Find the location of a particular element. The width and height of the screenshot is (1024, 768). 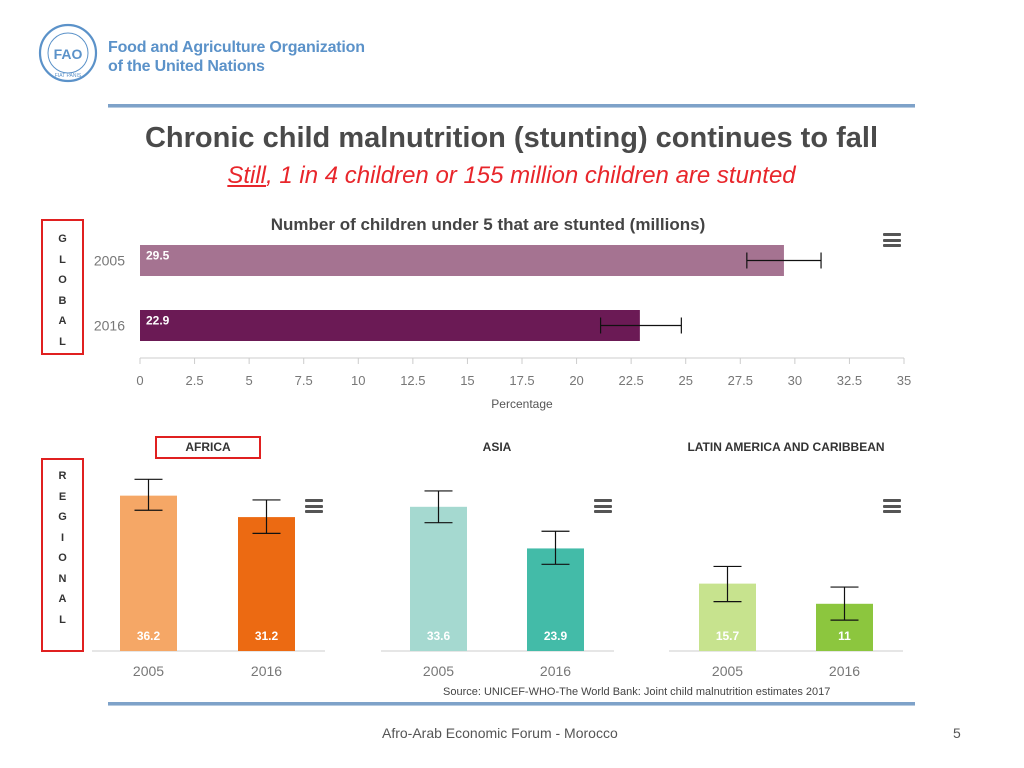

bottom-divider is located at coordinates (511, 704).